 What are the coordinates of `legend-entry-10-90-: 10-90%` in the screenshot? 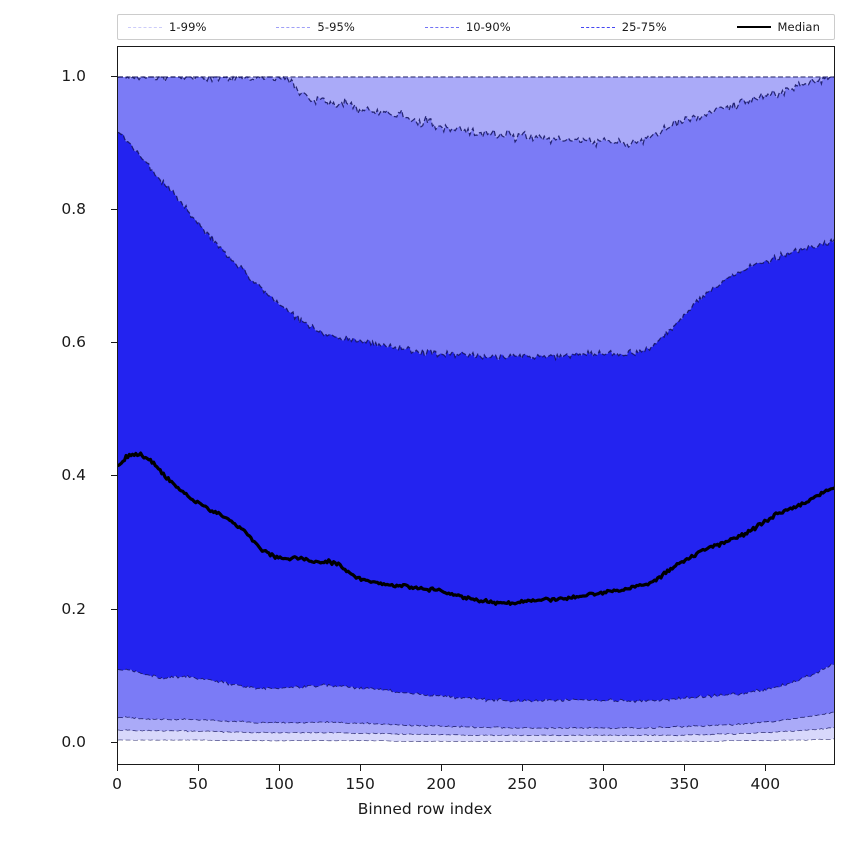 It's located at (467, 27).